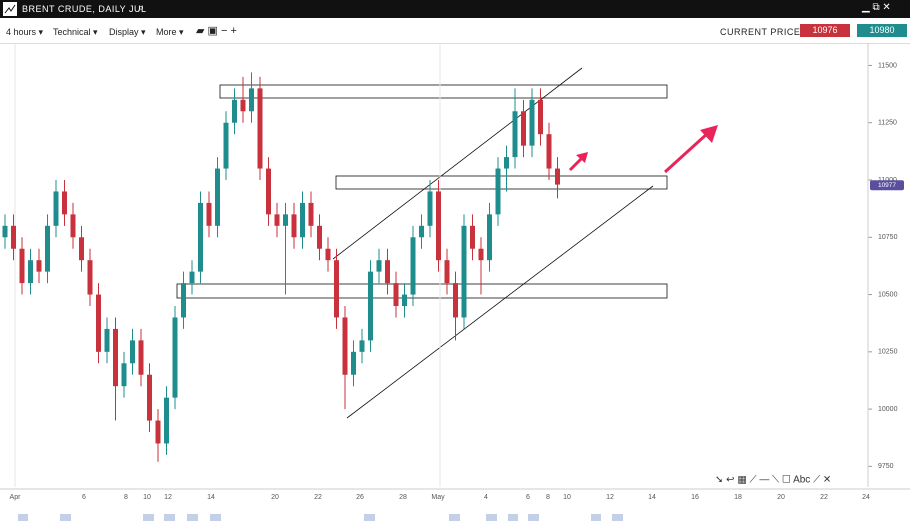 The height and width of the screenshot is (527, 910). What do you see at coordinates (876, 7) in the screenshot?
I see `window-controls: ▁ ⧉ ✕` at bounding box center [876, 7].